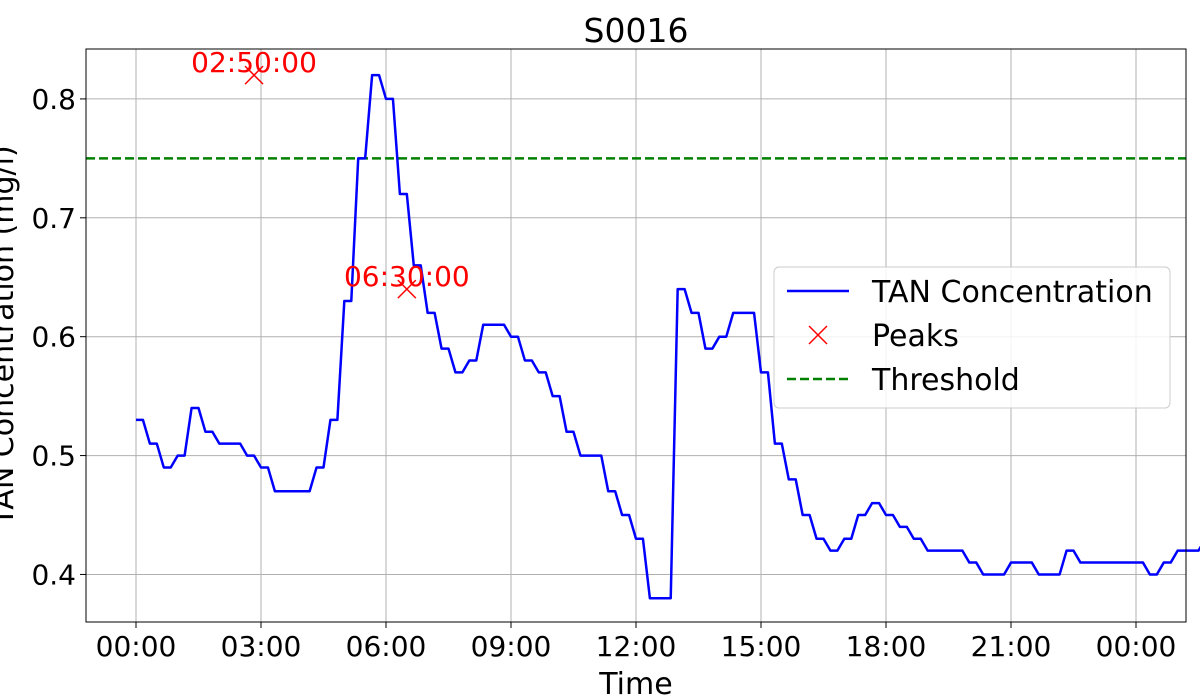 The image size is (1200, 700). What do you see at coordinates (10, 335) in the screenshot?
I see `y-axis-title: TAN Concentration (mg/l)` at bounding box center [10, 335].